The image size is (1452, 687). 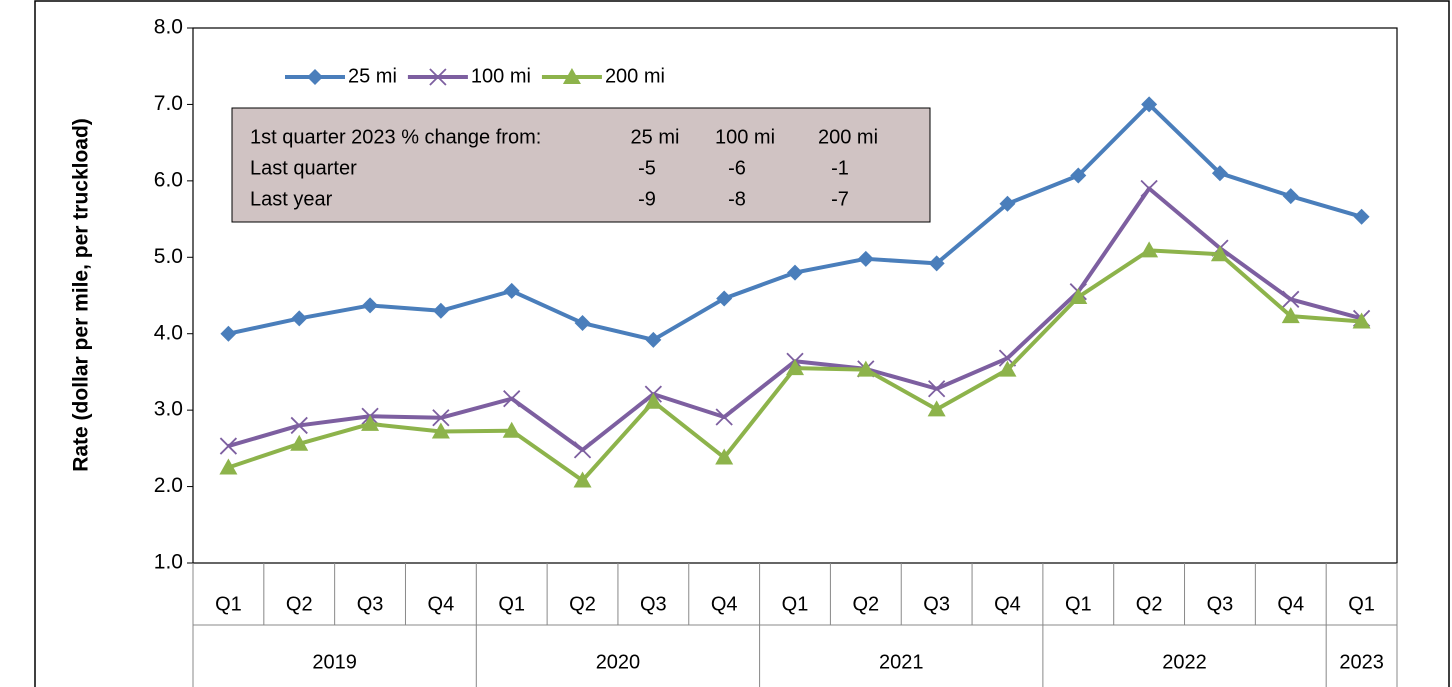 What do you see at coordinates (840, 168) in the screenshot?
I see `table-cell: -1` at bounding box center [840, 168].